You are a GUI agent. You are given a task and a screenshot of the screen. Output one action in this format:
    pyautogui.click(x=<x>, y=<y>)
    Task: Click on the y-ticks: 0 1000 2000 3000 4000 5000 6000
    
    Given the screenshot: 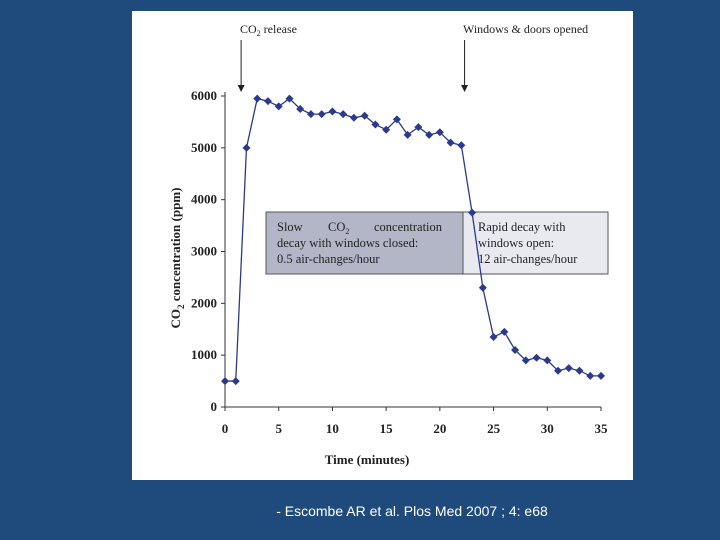 What is the action you would take?
    pyautogui.click(x=208, y=251)
    